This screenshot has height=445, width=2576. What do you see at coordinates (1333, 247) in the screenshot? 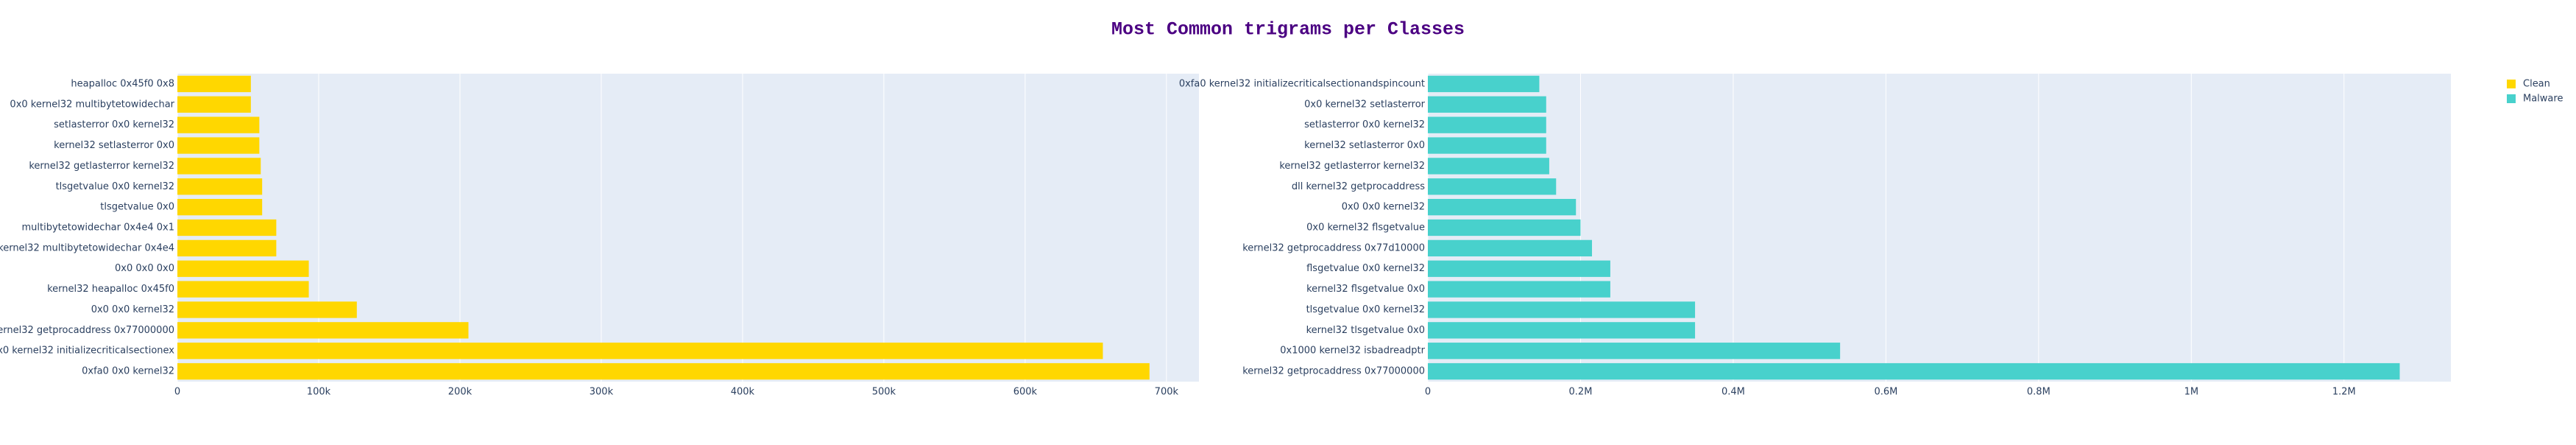
I see `y-tick-label: kernel32 getprocaddress 0x77d10000` at bounding box center [1333, 247].